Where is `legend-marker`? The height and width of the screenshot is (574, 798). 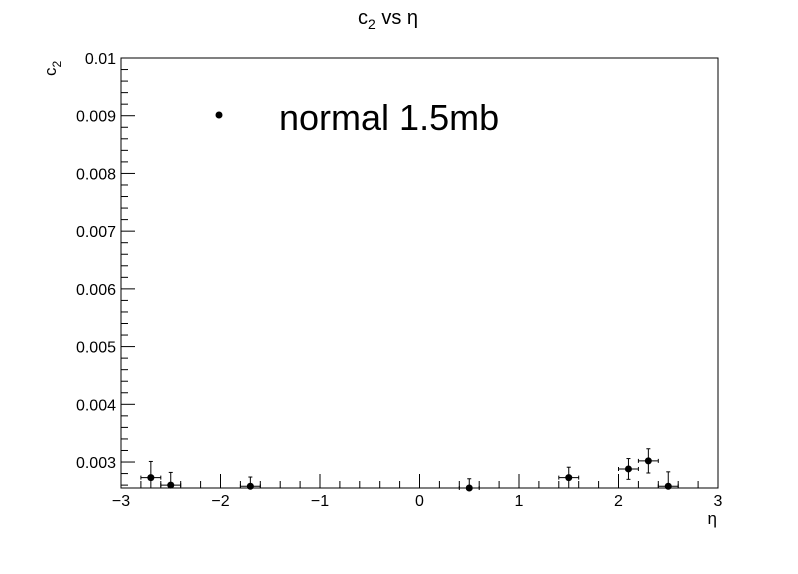 legend-marker is located at coordinates (219, 115).